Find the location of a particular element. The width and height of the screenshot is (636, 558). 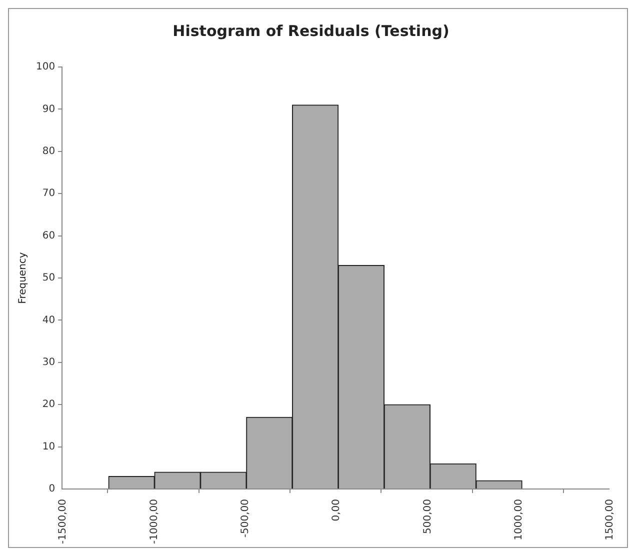

y-tick-label: 40 is located at coordinates (49, 320).